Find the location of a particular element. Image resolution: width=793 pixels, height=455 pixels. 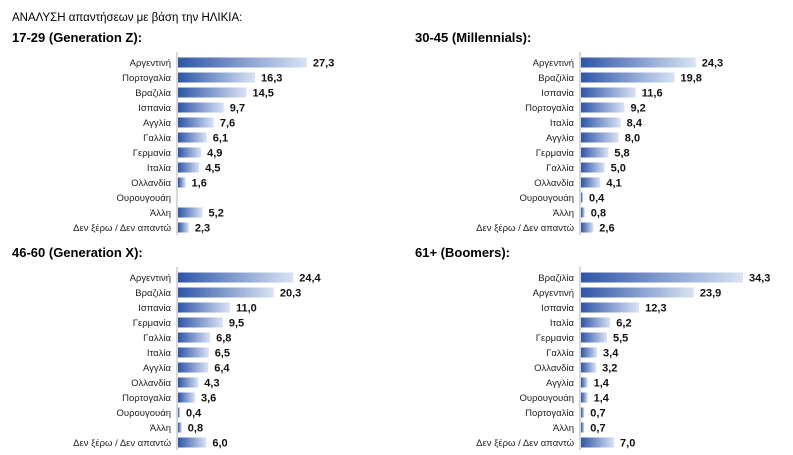

value-label: 3,2 is located at coordinates (609, 369).